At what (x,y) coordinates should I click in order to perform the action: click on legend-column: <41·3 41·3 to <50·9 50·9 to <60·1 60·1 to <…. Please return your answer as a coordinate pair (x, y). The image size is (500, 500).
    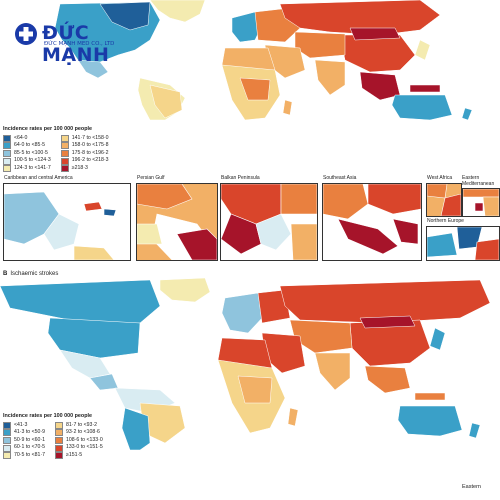
    Looking at the image, I should click on (24, 441).